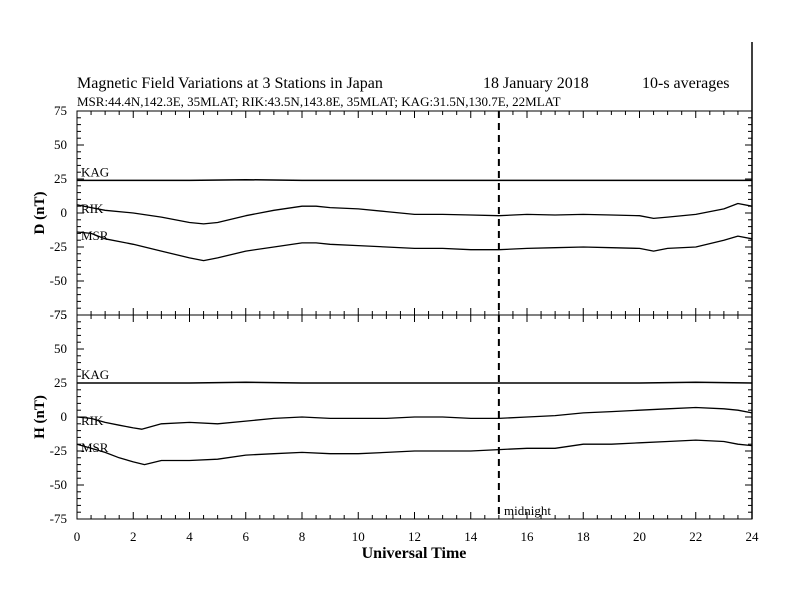  I want to click on series-msr-label-h: MSR, so click(95, 447).